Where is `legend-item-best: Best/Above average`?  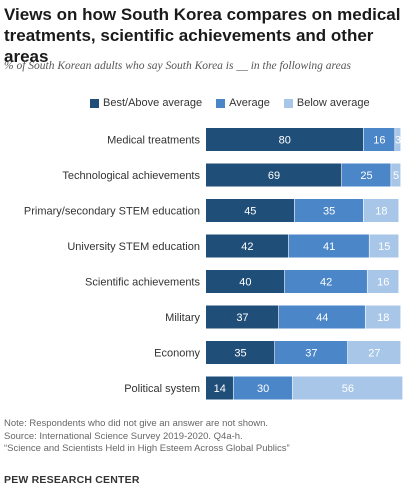 legend-item-best: Best/Above average is located at coordinates (146, 103).